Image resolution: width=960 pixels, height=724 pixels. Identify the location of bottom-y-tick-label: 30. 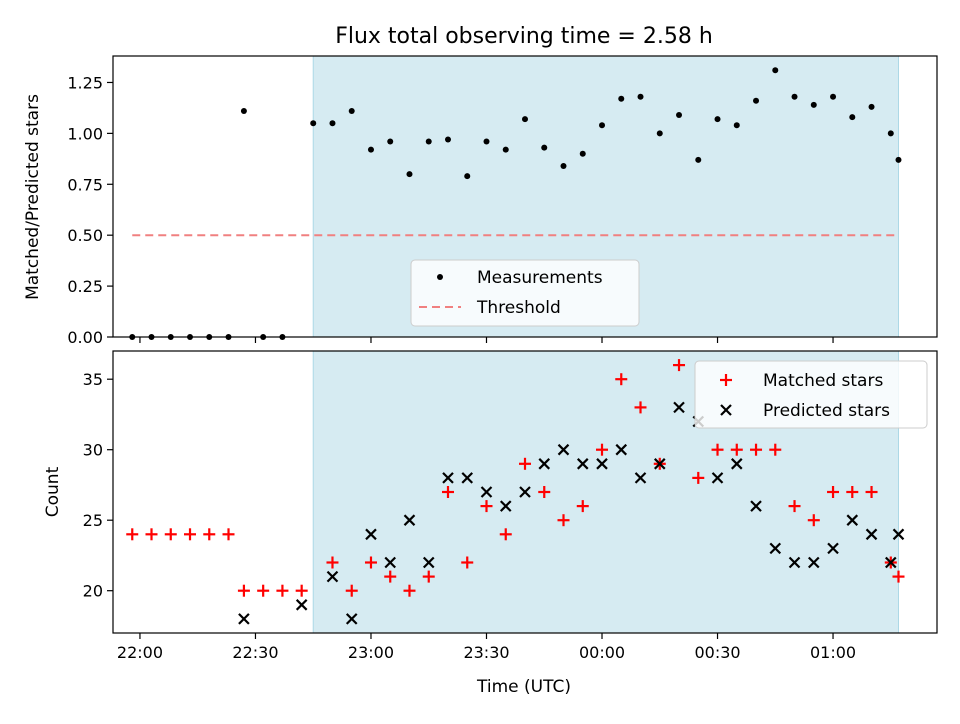
(93, 450).